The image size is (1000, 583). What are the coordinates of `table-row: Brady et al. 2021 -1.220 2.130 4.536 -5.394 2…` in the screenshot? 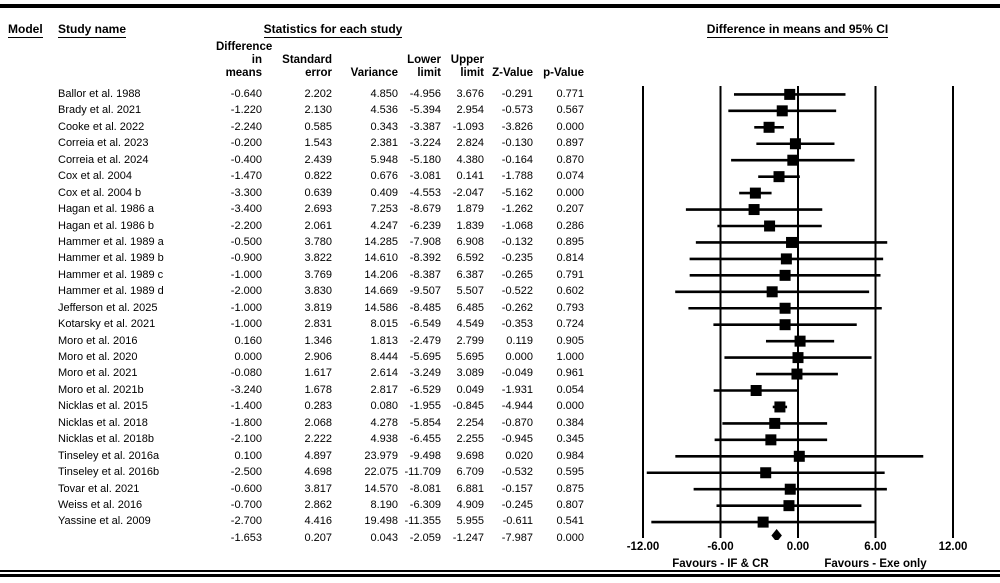 It's located at (297, 110).